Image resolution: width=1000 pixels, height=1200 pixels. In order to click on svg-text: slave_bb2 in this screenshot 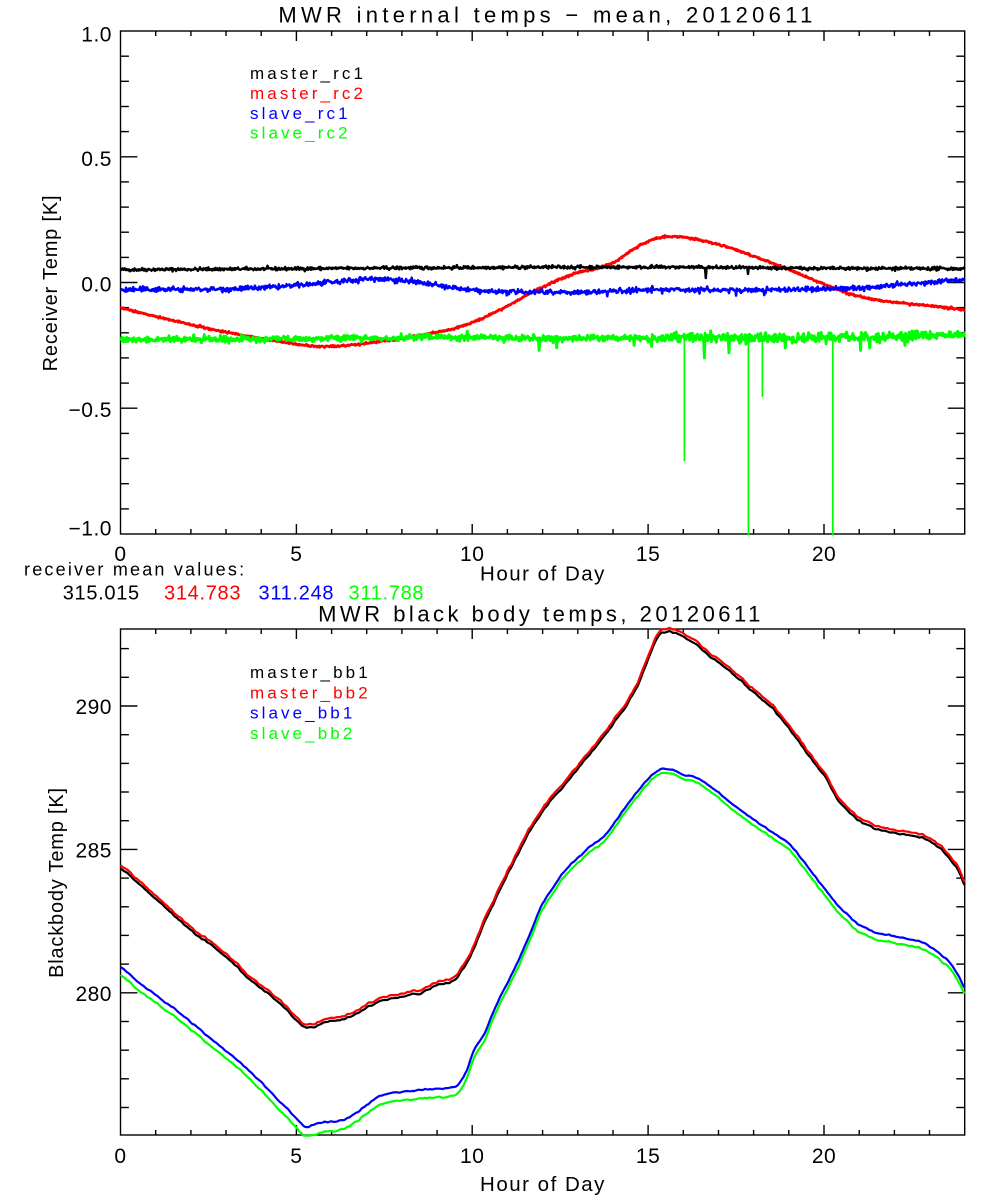, I will do `click(302, 733)`.